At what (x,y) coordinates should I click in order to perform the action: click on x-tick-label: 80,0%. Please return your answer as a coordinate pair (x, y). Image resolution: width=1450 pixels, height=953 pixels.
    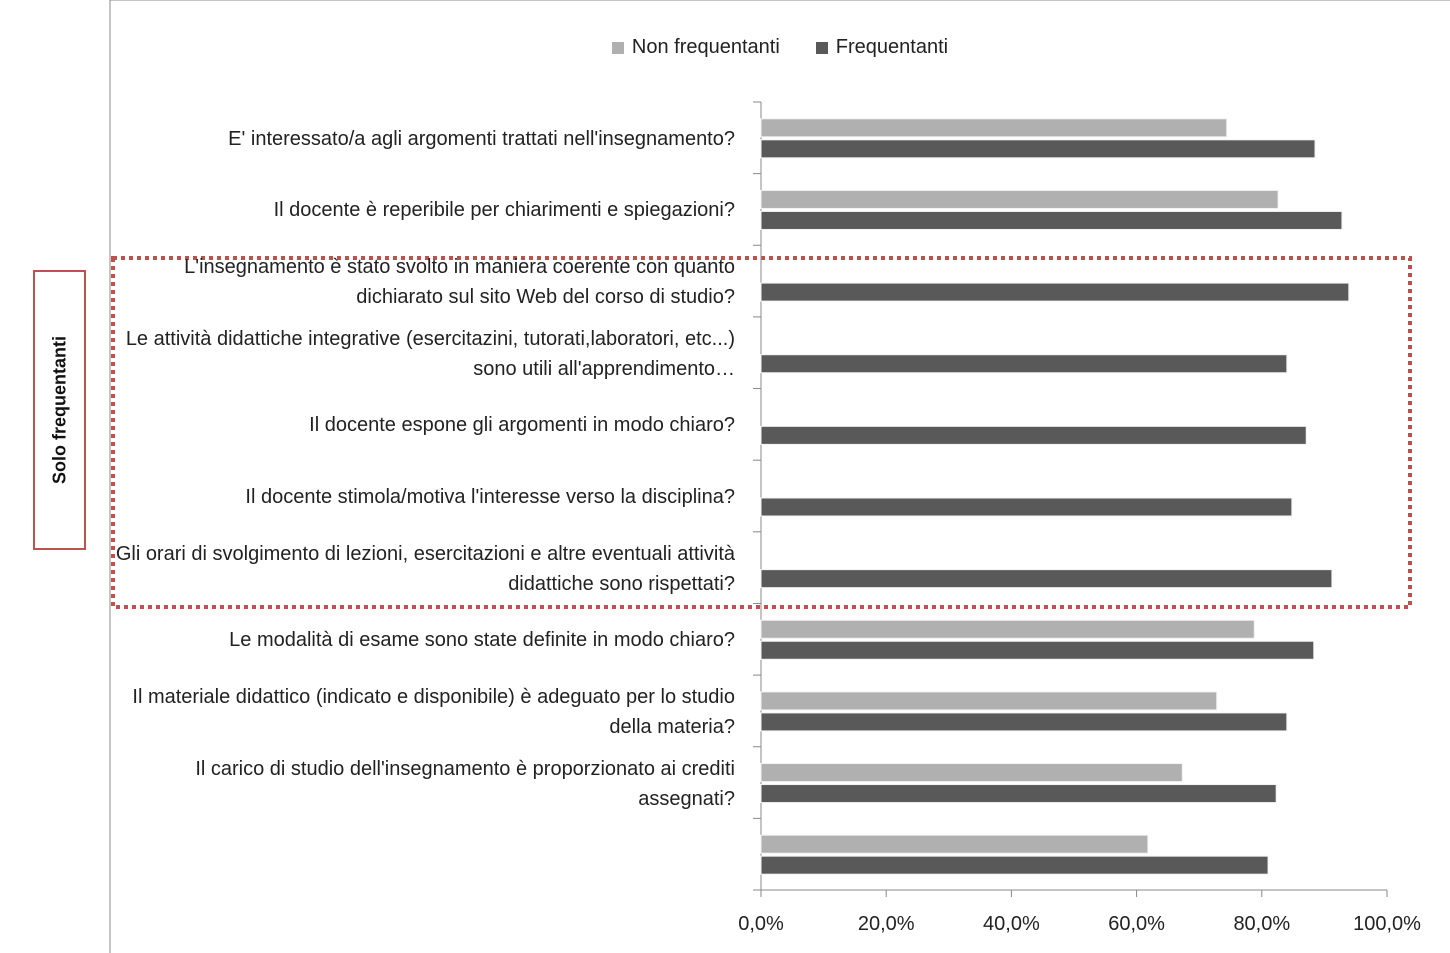
    Looking at the image, I should click on (1261, 924).